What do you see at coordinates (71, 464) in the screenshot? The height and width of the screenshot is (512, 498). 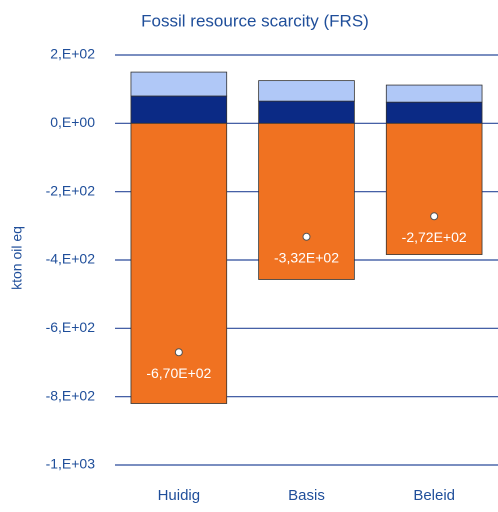 I see `y-tick-label: -1,E+03` at bounding box center [71, 464].